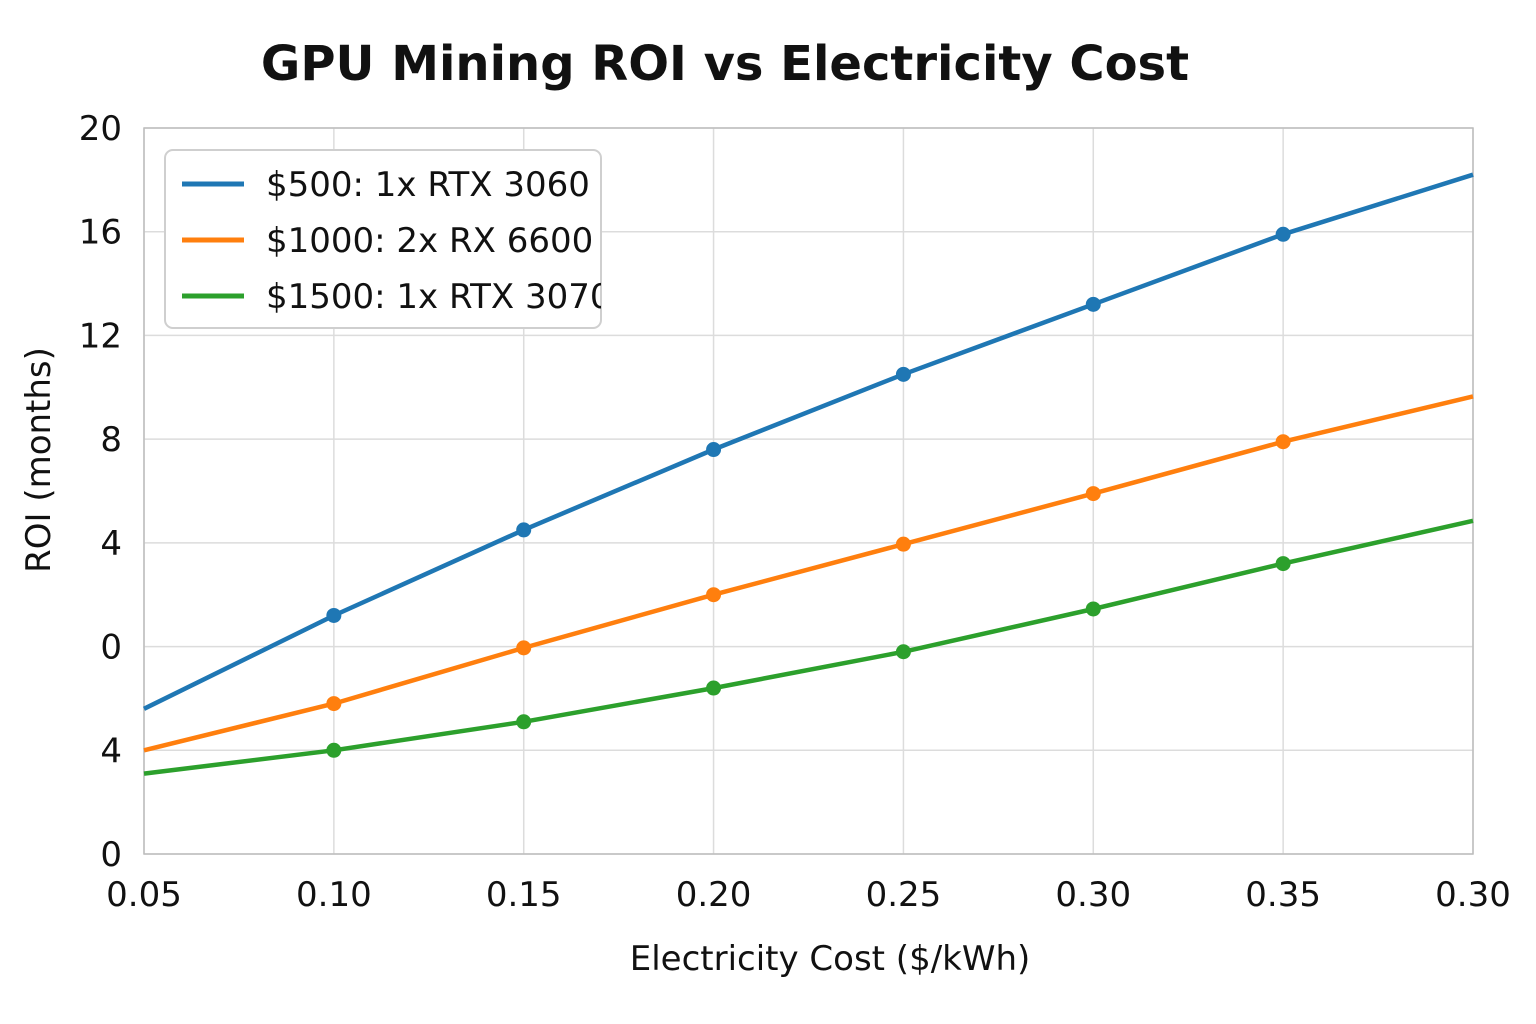  Describe the element at coordinates (100, 336) in the screenshot. I see `y-tick-label: 12` at that location.